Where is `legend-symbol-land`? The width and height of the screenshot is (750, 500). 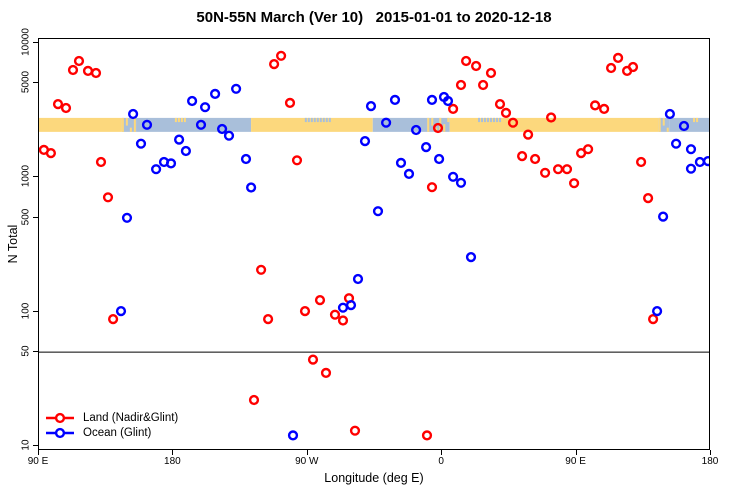
legend-symbol-land is located at coordinates (60, 417).